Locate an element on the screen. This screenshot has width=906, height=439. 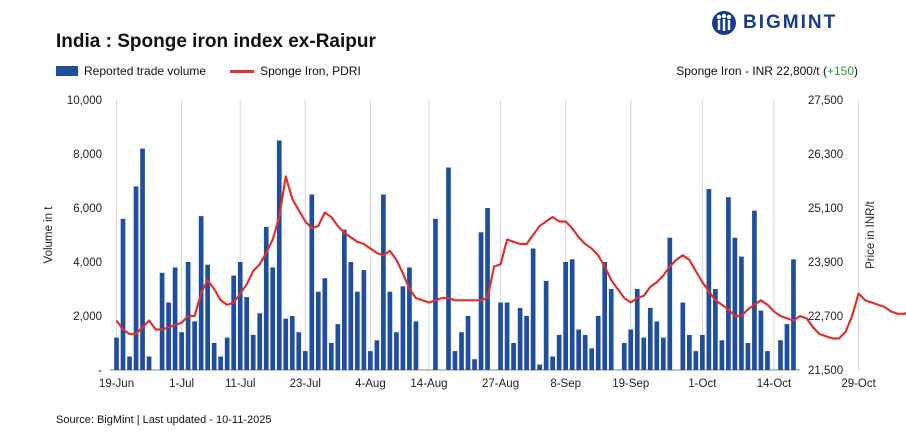
price-note: Sponge Iron - INR 22,800/t (+150) is located at coordinates (767, 71).